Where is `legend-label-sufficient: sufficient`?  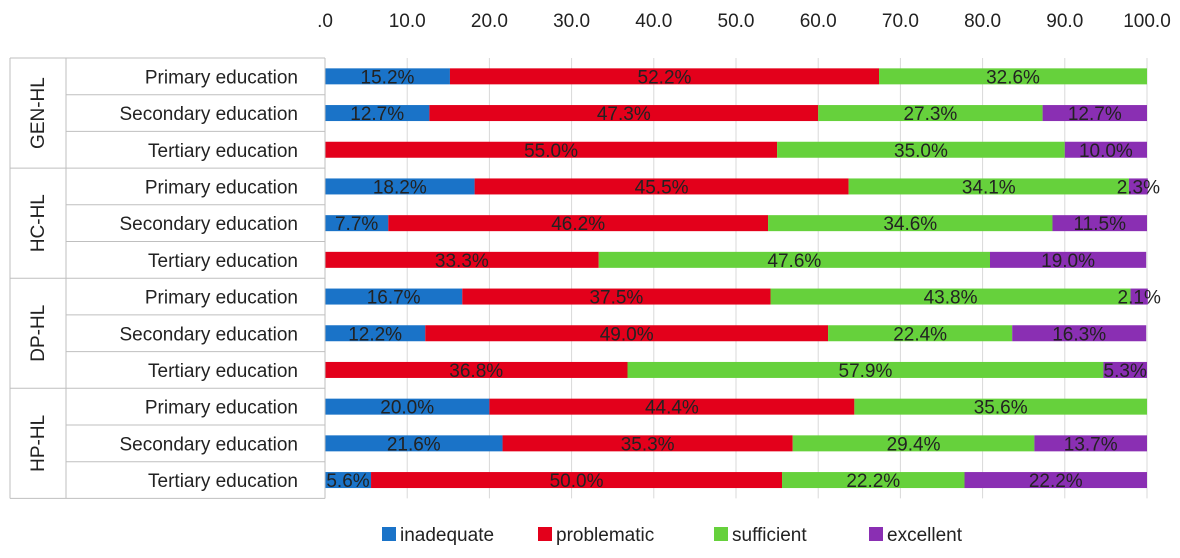 legend-label-sufficient: sufficient is located at coordinates (769, 535).